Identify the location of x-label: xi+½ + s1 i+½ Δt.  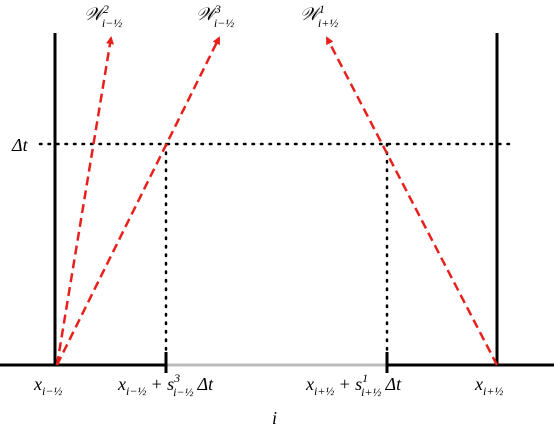
(353, 385).